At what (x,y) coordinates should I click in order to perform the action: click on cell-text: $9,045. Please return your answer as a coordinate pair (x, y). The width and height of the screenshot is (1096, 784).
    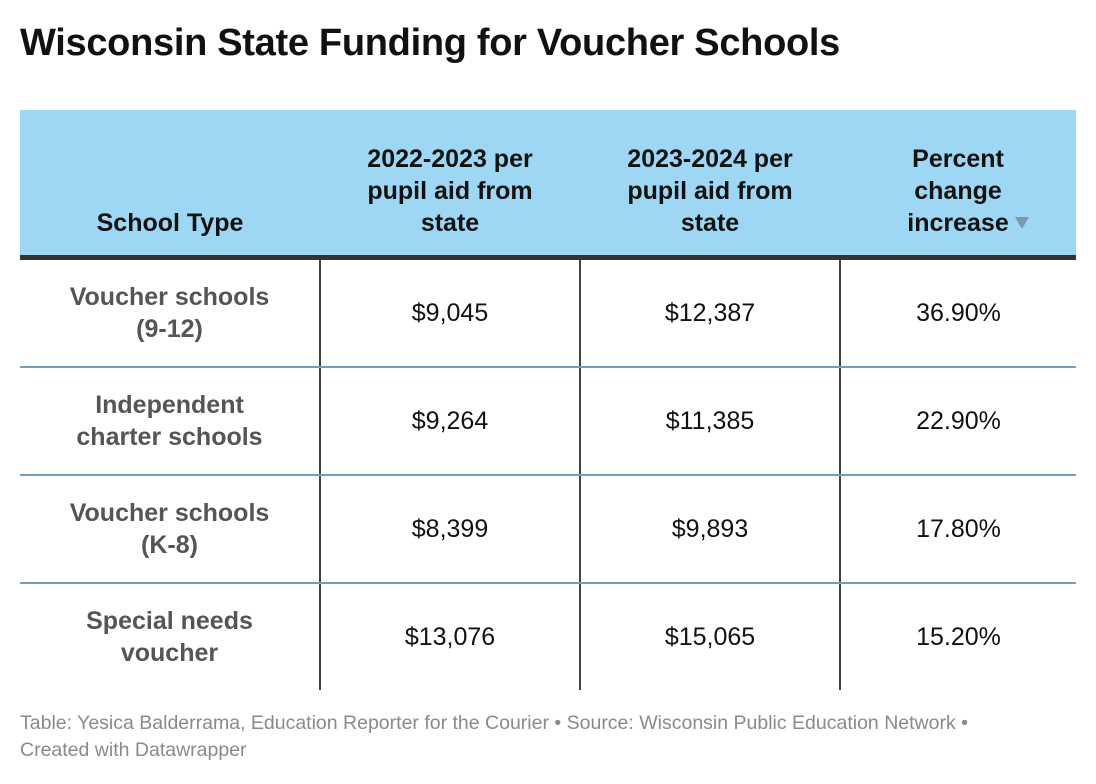
    Looking at the image, I should click on (450, 313).